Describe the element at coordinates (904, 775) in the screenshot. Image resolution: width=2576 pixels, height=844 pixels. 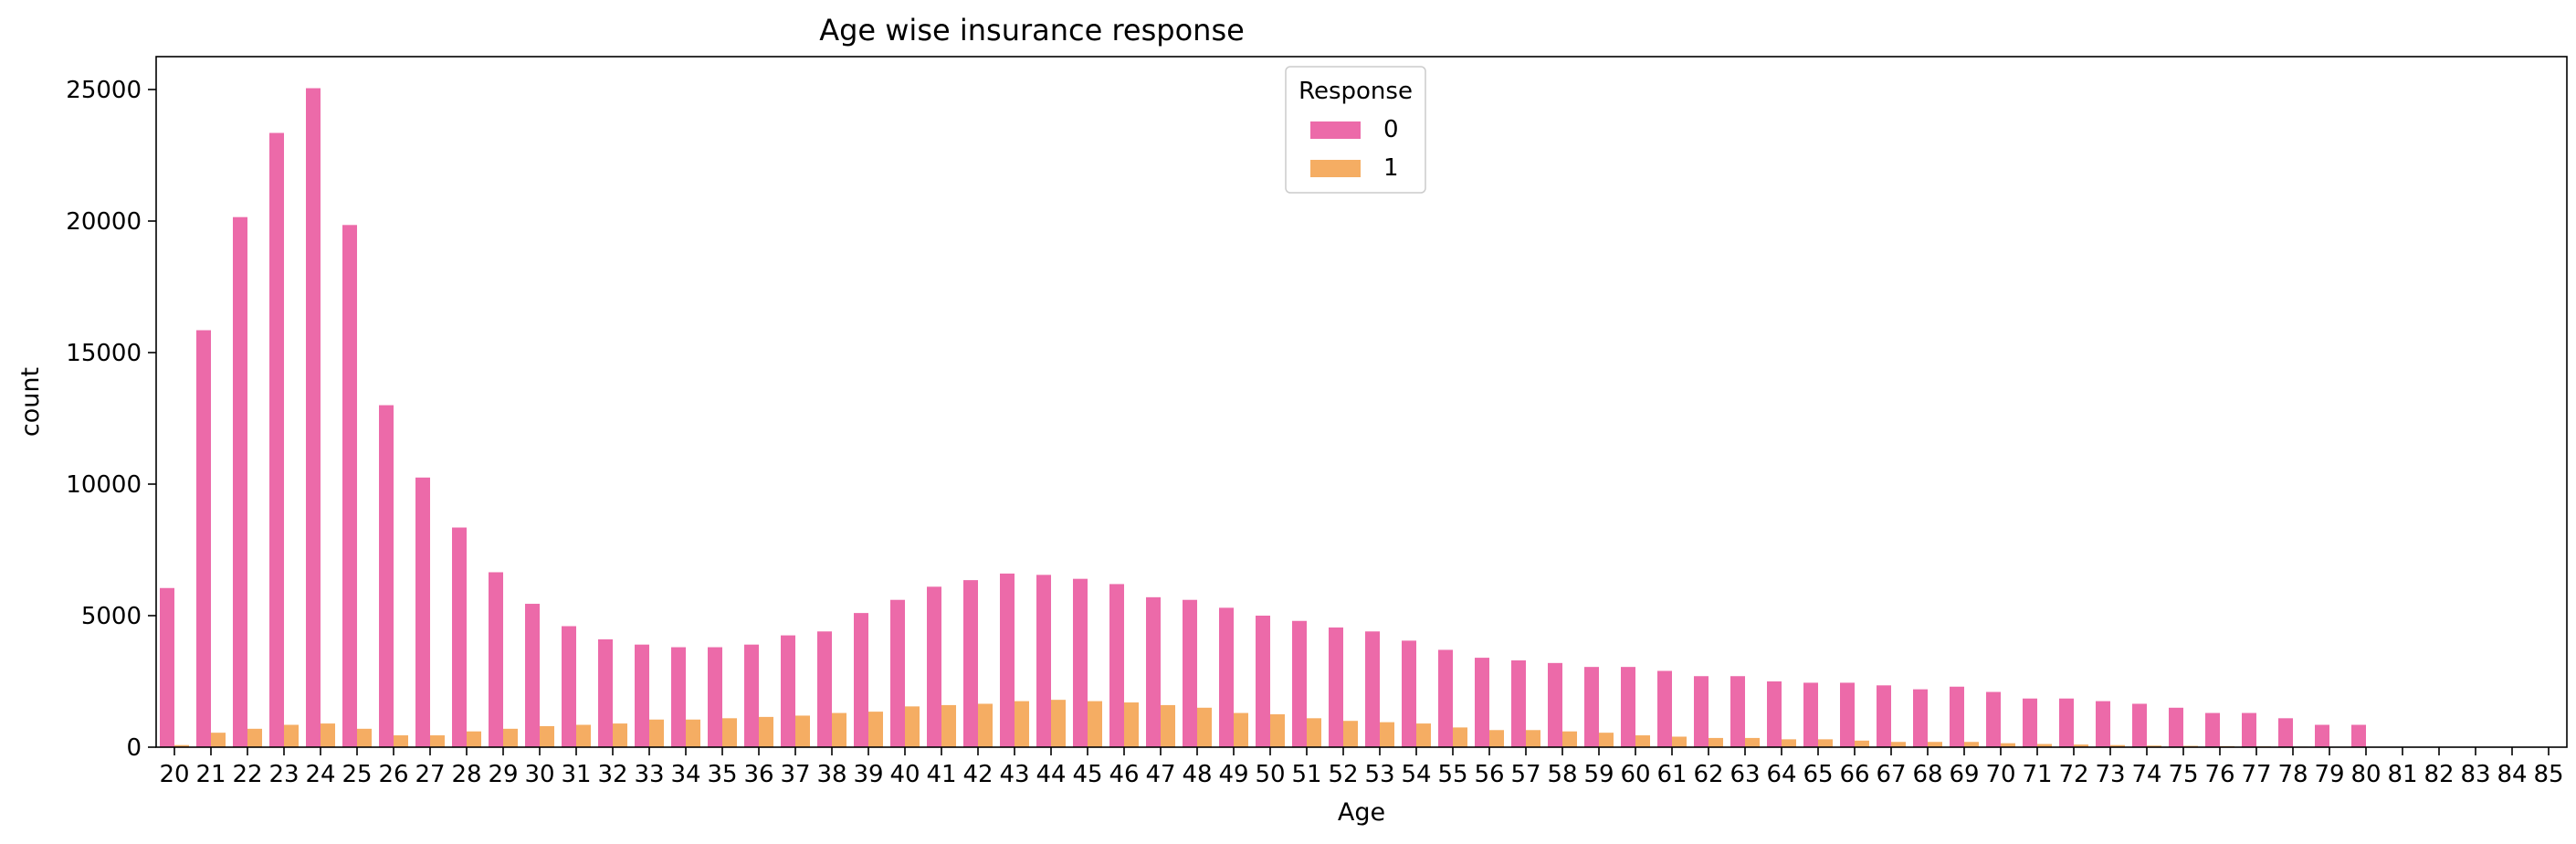
I see `x-tick-label: 40` at that location.